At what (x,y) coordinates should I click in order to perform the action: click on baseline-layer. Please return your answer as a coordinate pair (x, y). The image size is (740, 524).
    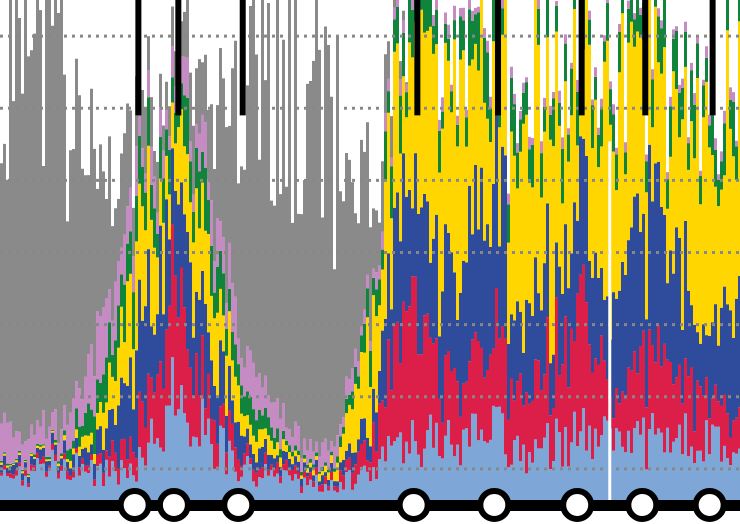
    Looking at the image, I should click on (370, 505).